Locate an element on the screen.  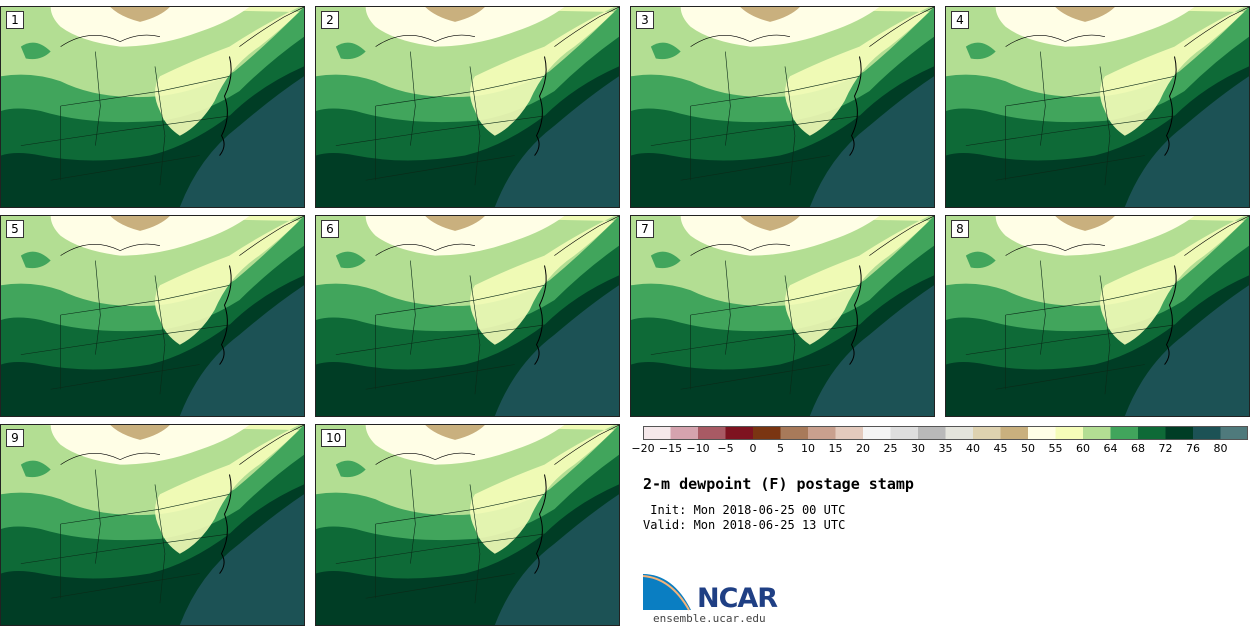
stamp-panel: 1 is located at coordinates (152, 107).